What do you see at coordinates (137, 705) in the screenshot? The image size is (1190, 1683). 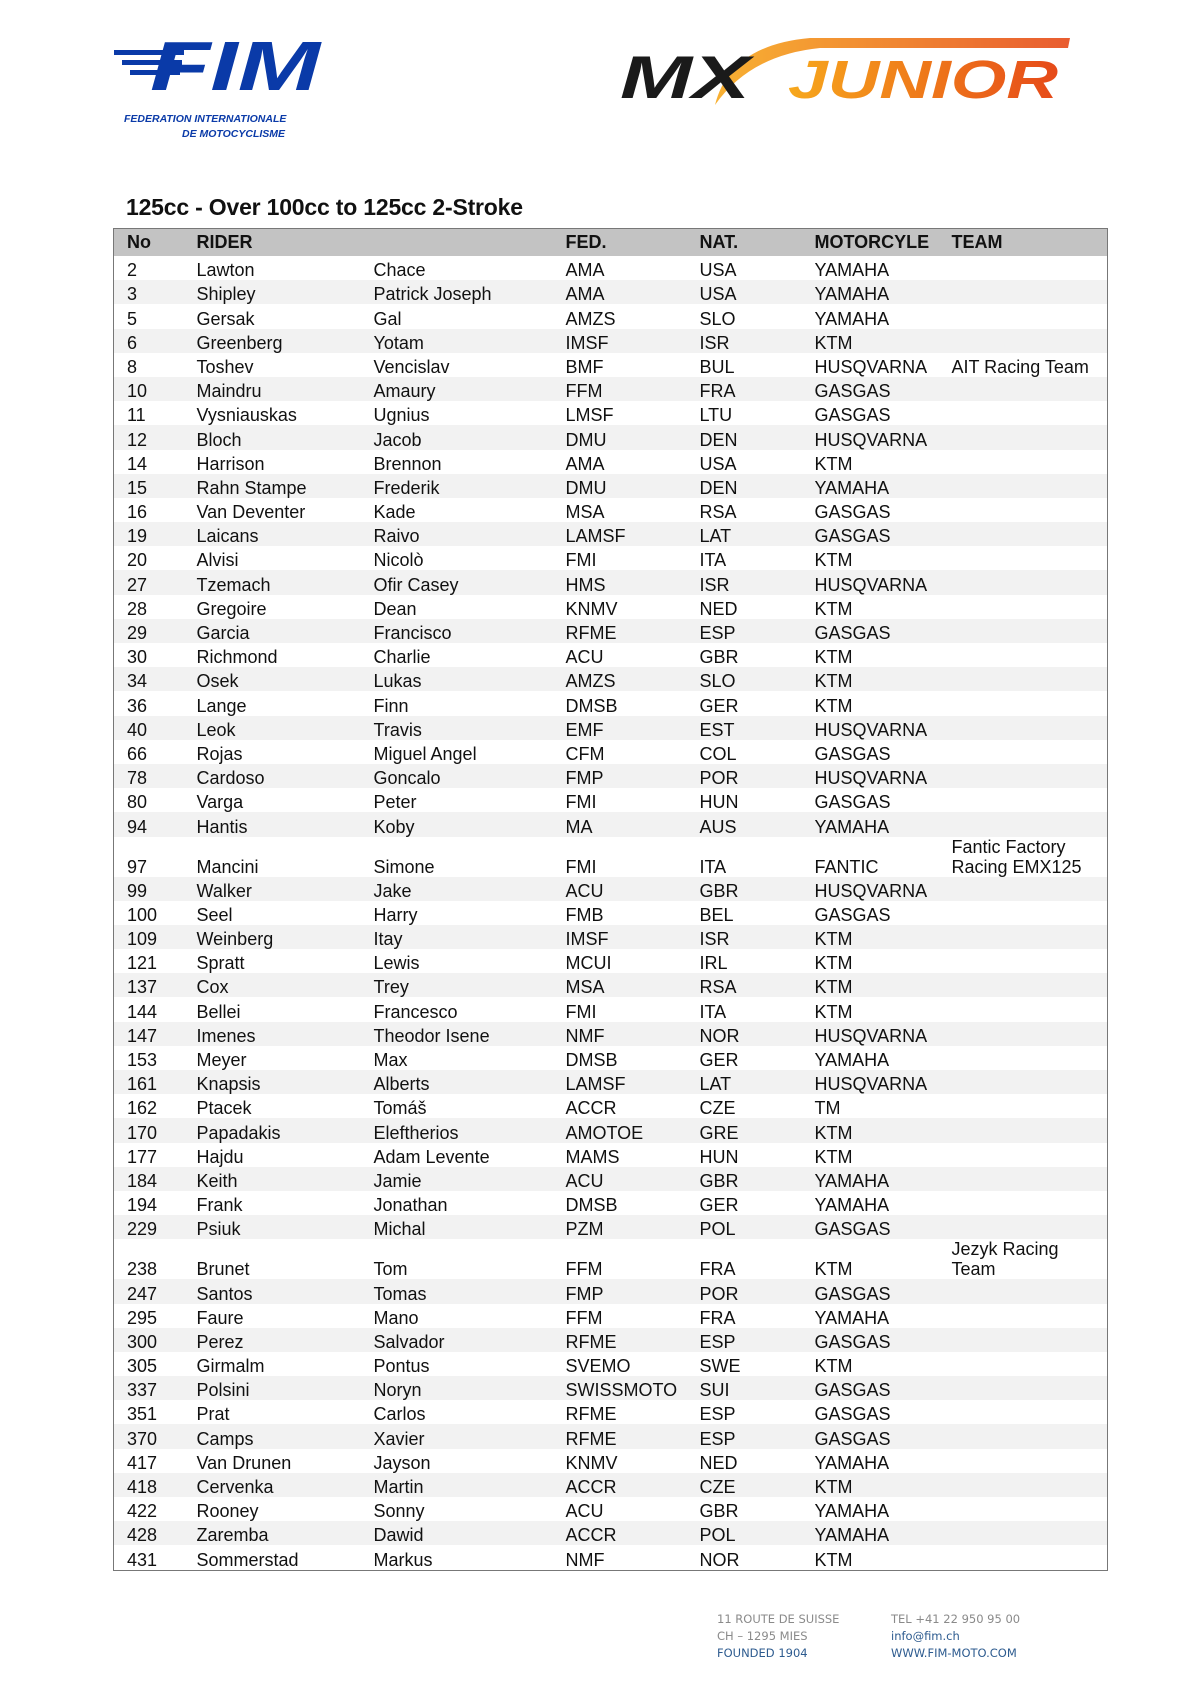 I see `cell-no: 36` at bounding box center [137, 705].